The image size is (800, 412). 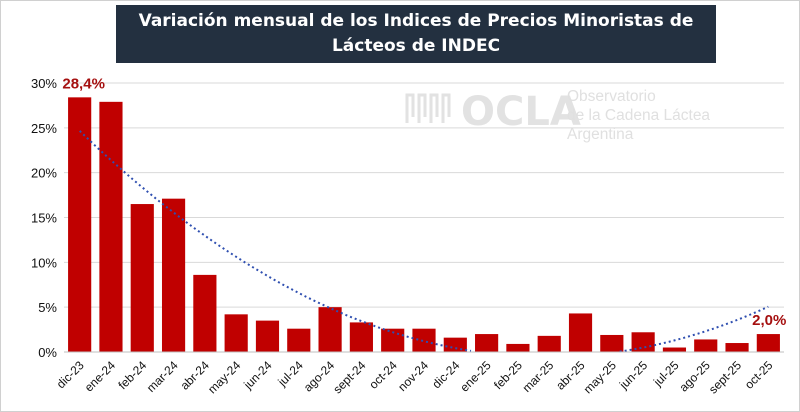 I want to click on x-tick-label: oct-25, so click(x=759, y=375).